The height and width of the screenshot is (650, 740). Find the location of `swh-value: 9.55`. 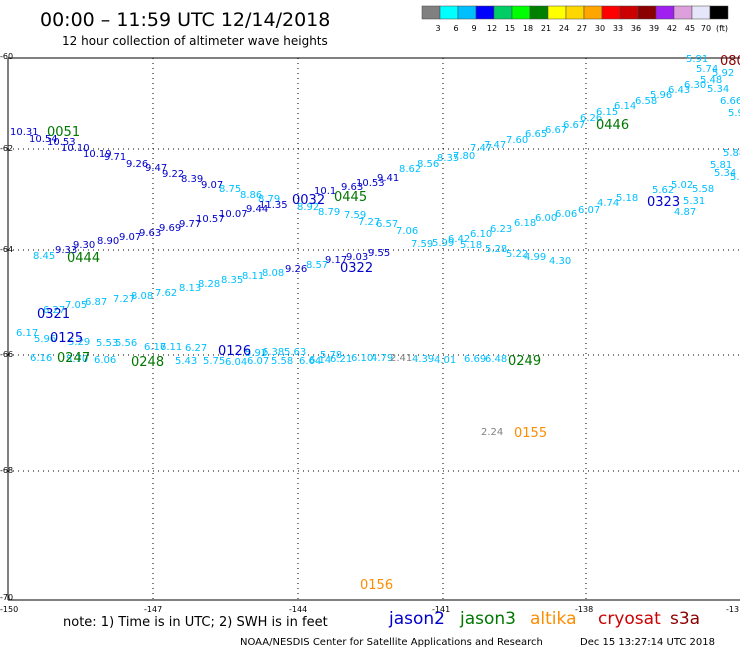

swh-value: 9.55 is located at coordinates (379, 253).